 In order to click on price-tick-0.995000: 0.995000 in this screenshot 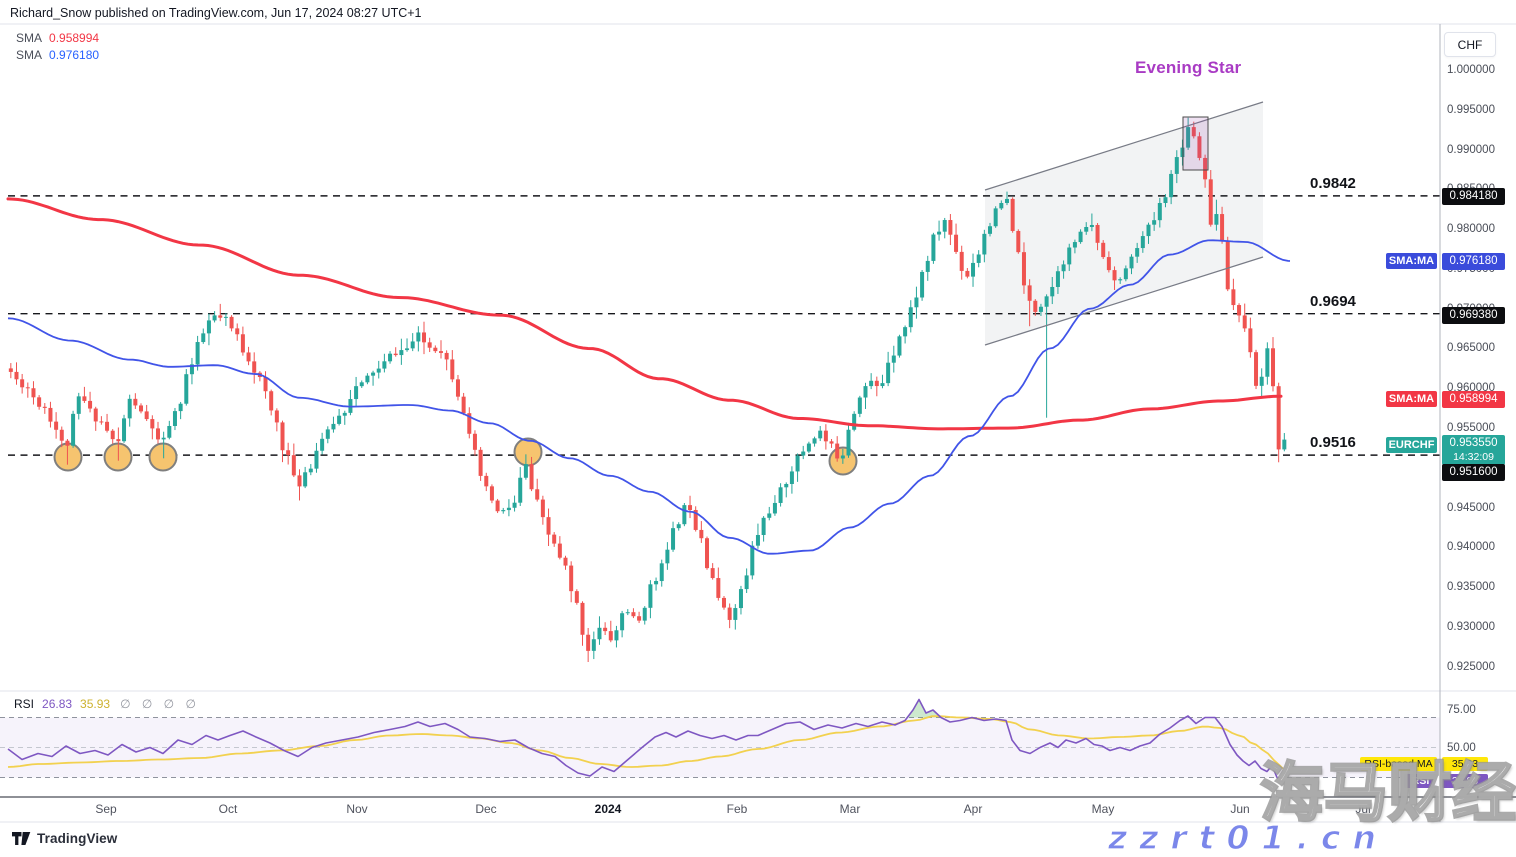, I will do `click(1471, 109)`.